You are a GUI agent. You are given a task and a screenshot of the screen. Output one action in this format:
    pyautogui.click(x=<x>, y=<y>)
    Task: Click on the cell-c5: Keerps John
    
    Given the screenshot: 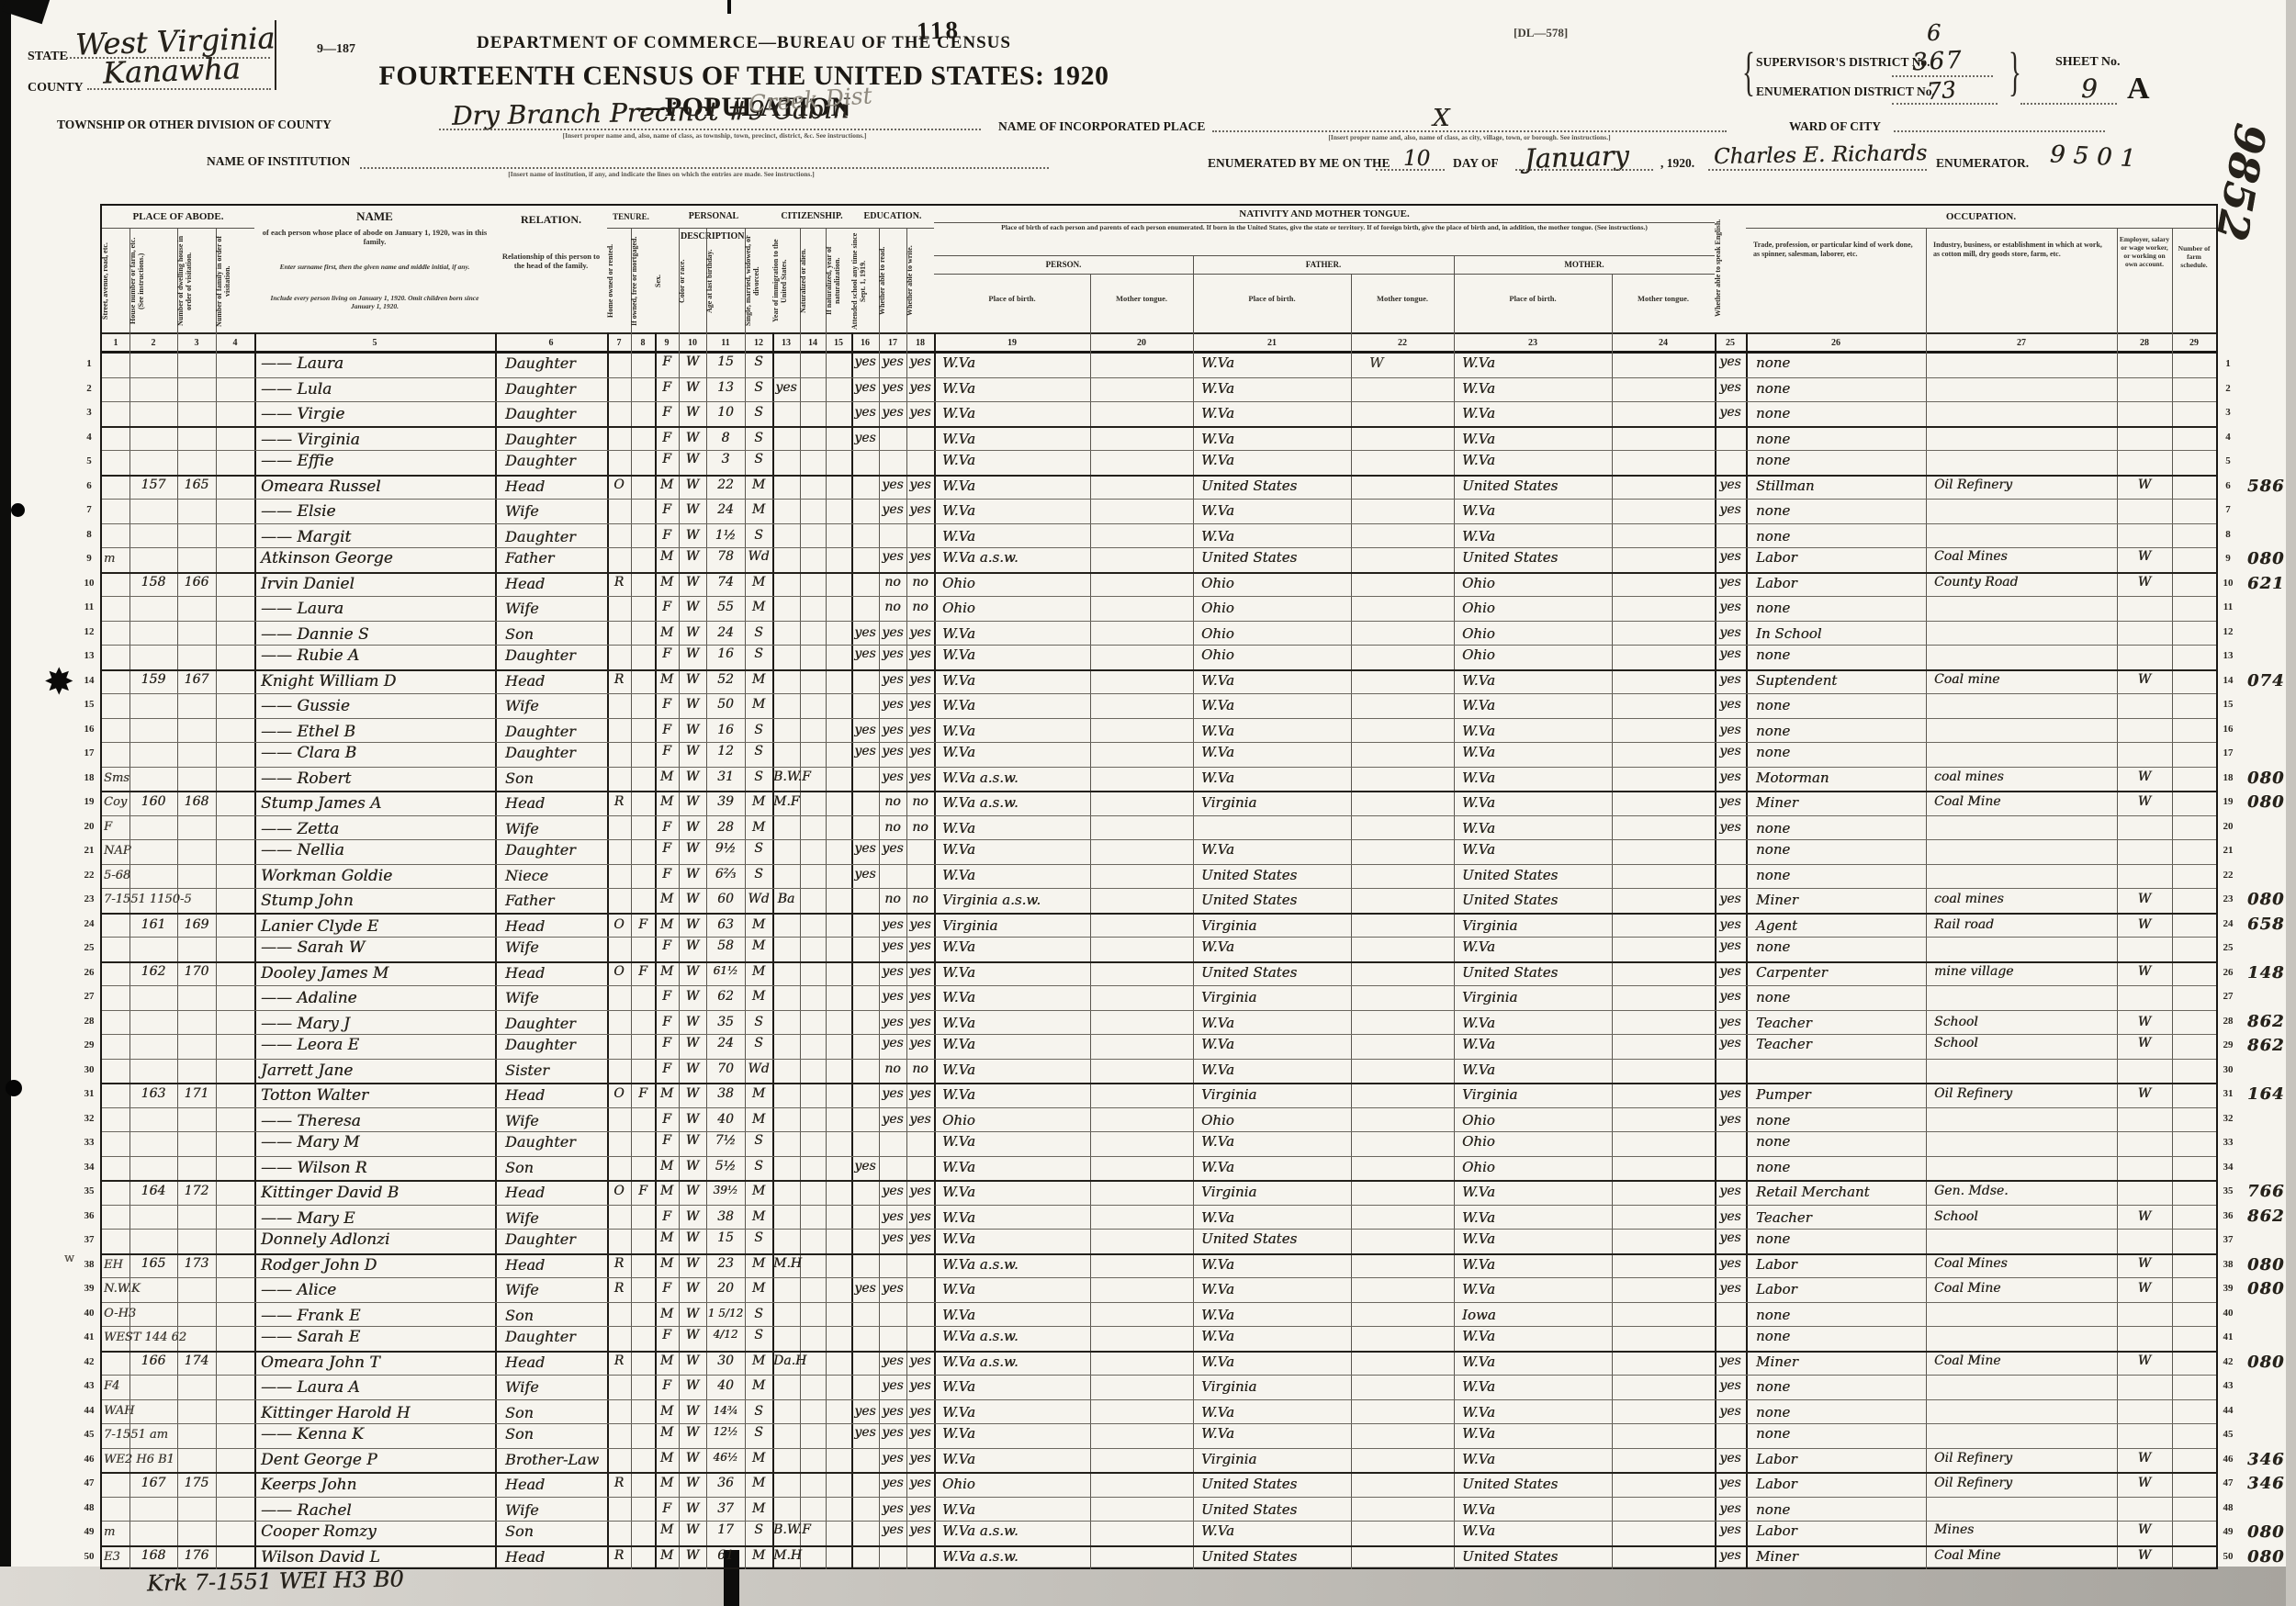 What is the action you would take?
    pyautogui.click(x=309, y=1485)
    